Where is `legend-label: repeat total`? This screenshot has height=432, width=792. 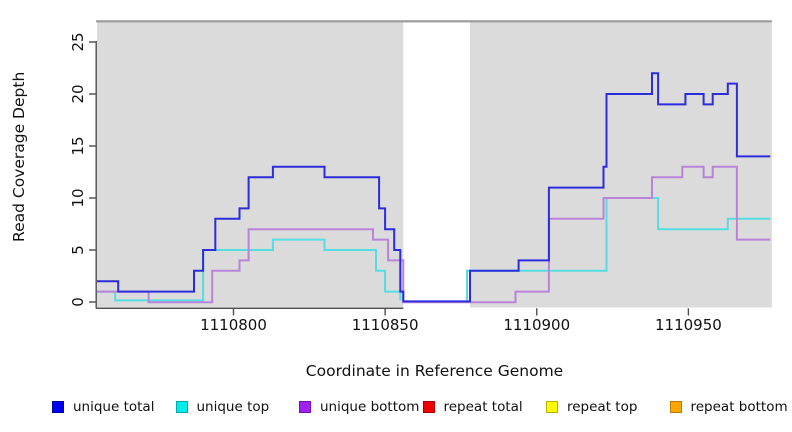 legend-label: repeat total is located at coordinates (483, 407).